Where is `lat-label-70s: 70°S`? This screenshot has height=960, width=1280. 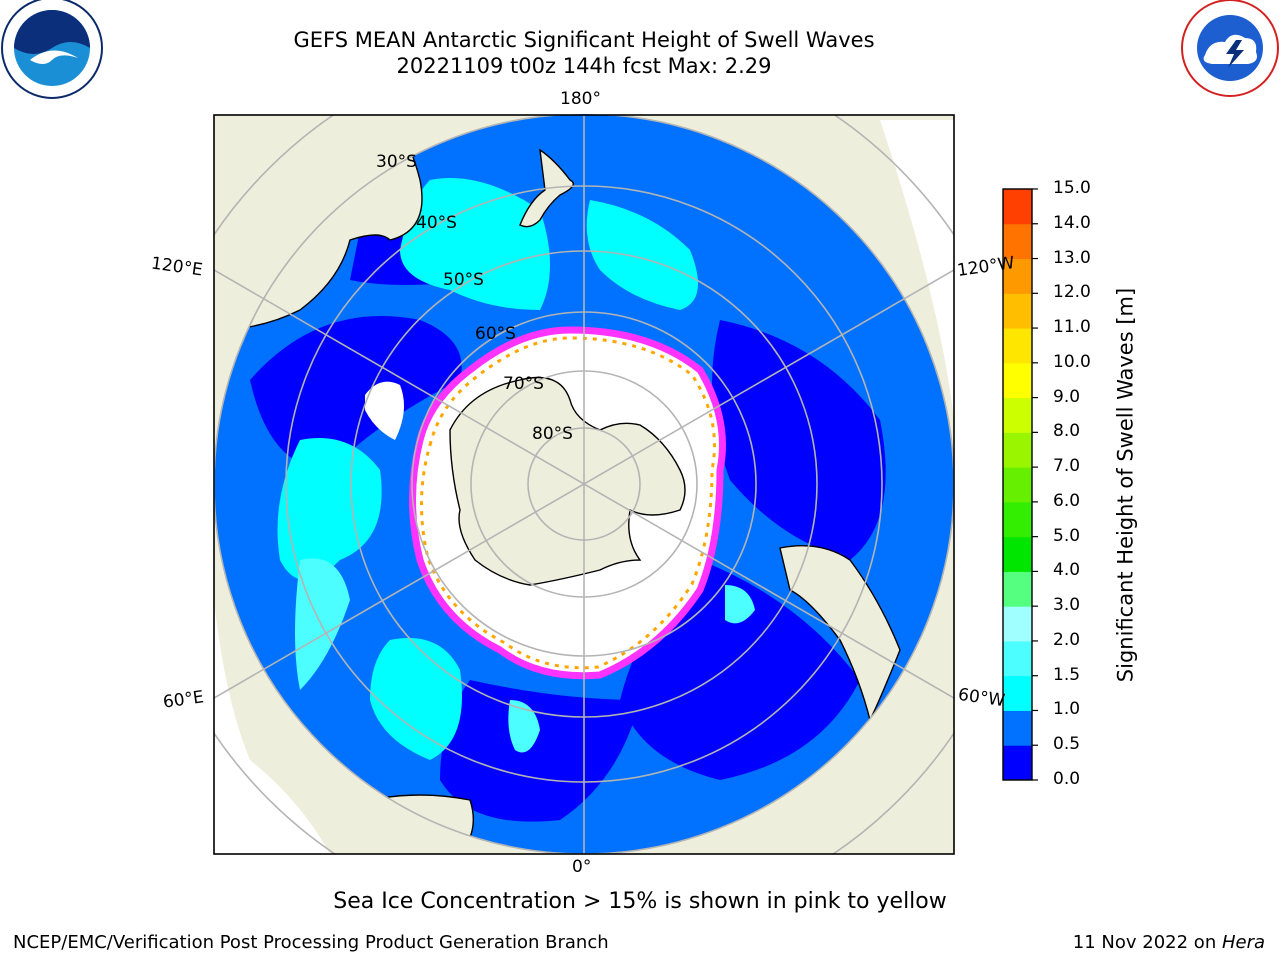
lat-label-70s: 70°S is located at coordinates (523, 384).